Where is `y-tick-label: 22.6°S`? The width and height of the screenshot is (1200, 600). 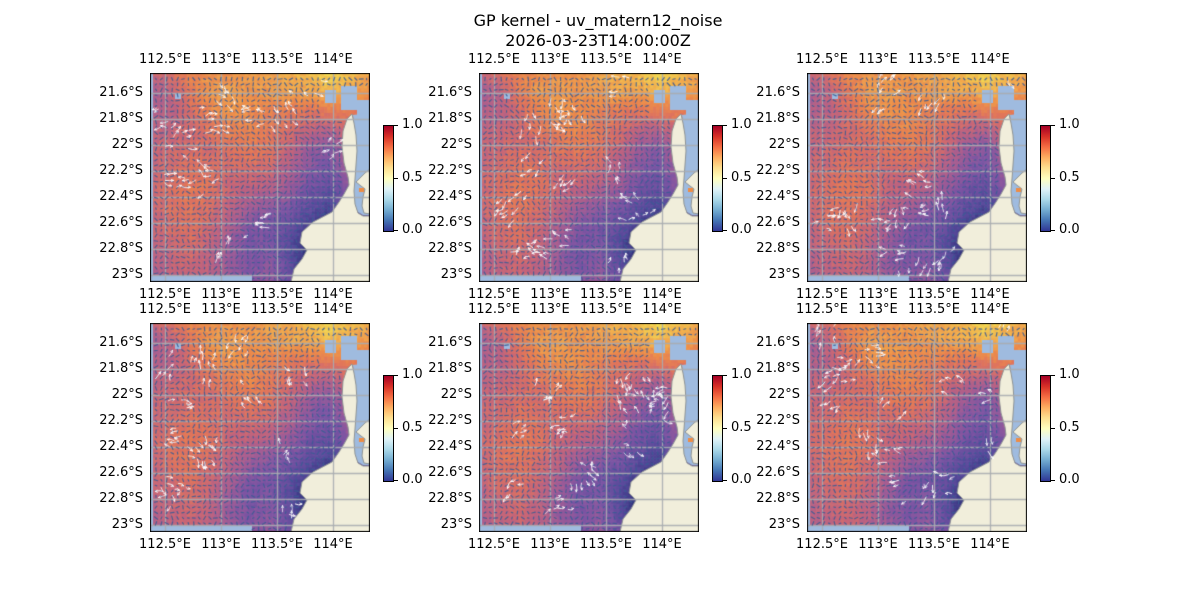
y-tick-label: 22.6°S is located at coordinates (121, 472).